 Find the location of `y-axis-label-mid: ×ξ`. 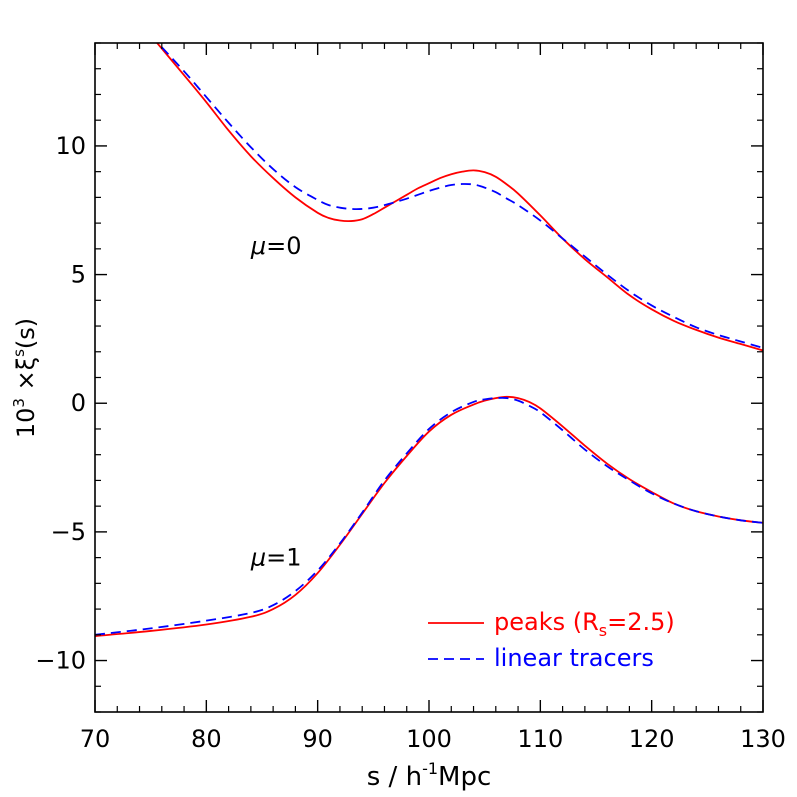

y-axis-label-mid: ×ξ is located at coordinates (26, 377).